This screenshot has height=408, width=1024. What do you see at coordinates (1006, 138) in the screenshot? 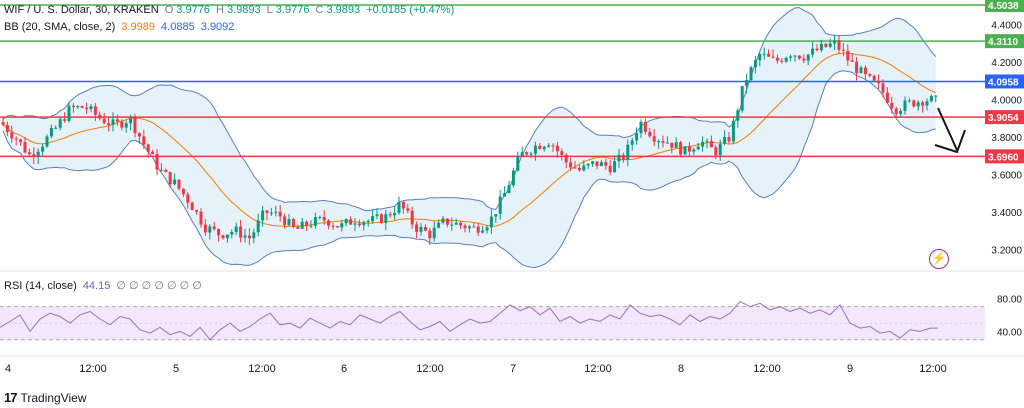
I see `y-tick-label: 3.8000` at bounding box center [1006, 138].